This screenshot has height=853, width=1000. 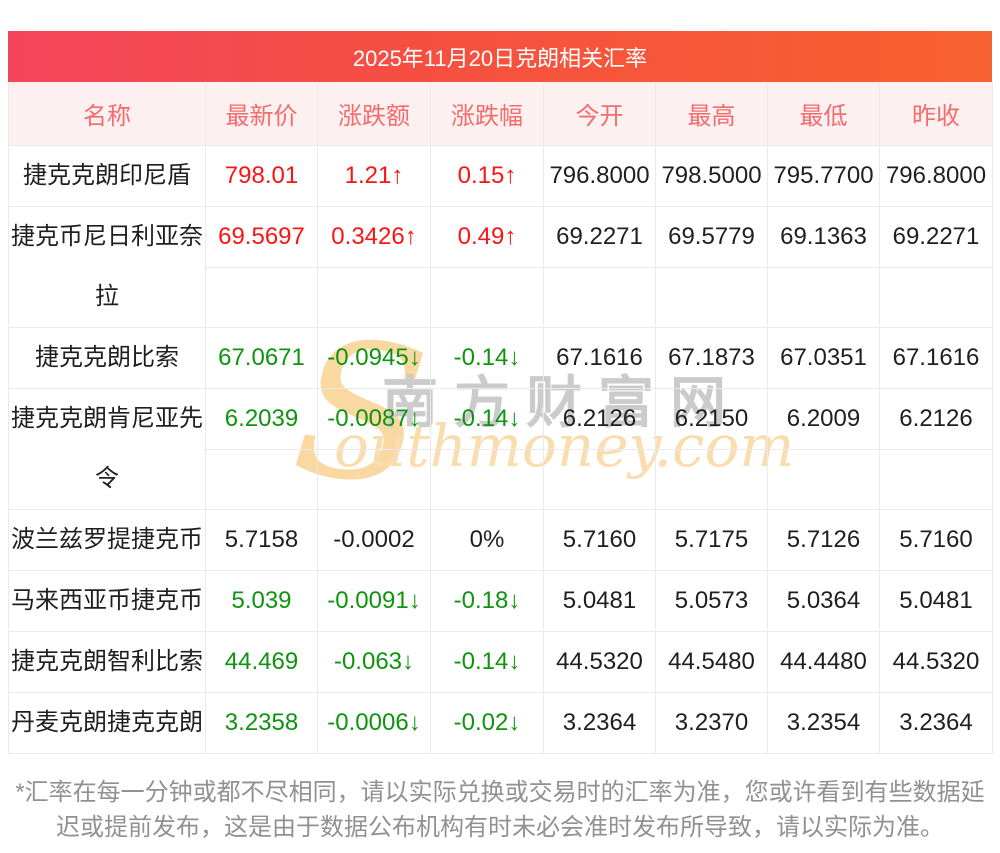 I want to click on change-percent: 0%, so click(x=487, y=539).